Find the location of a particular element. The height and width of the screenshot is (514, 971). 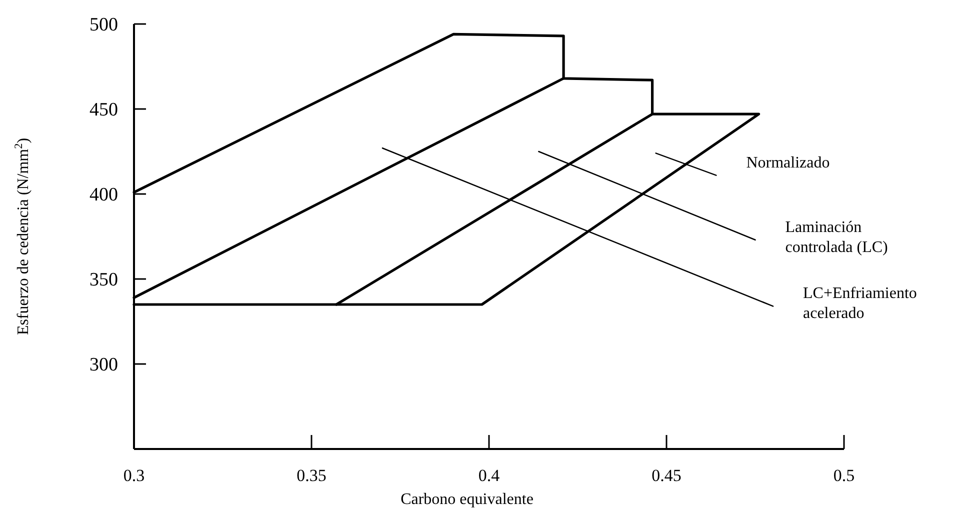

series-label: Laminación controlada (LC) is located at coordinates (836, 237).